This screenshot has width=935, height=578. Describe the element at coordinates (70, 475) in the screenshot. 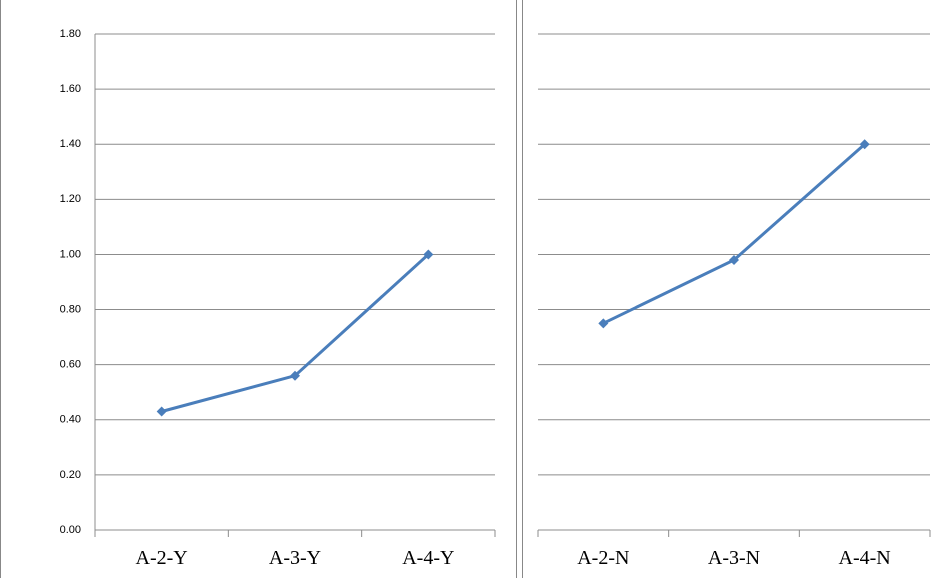

I see `y-tick-label: 0.20` at that location.